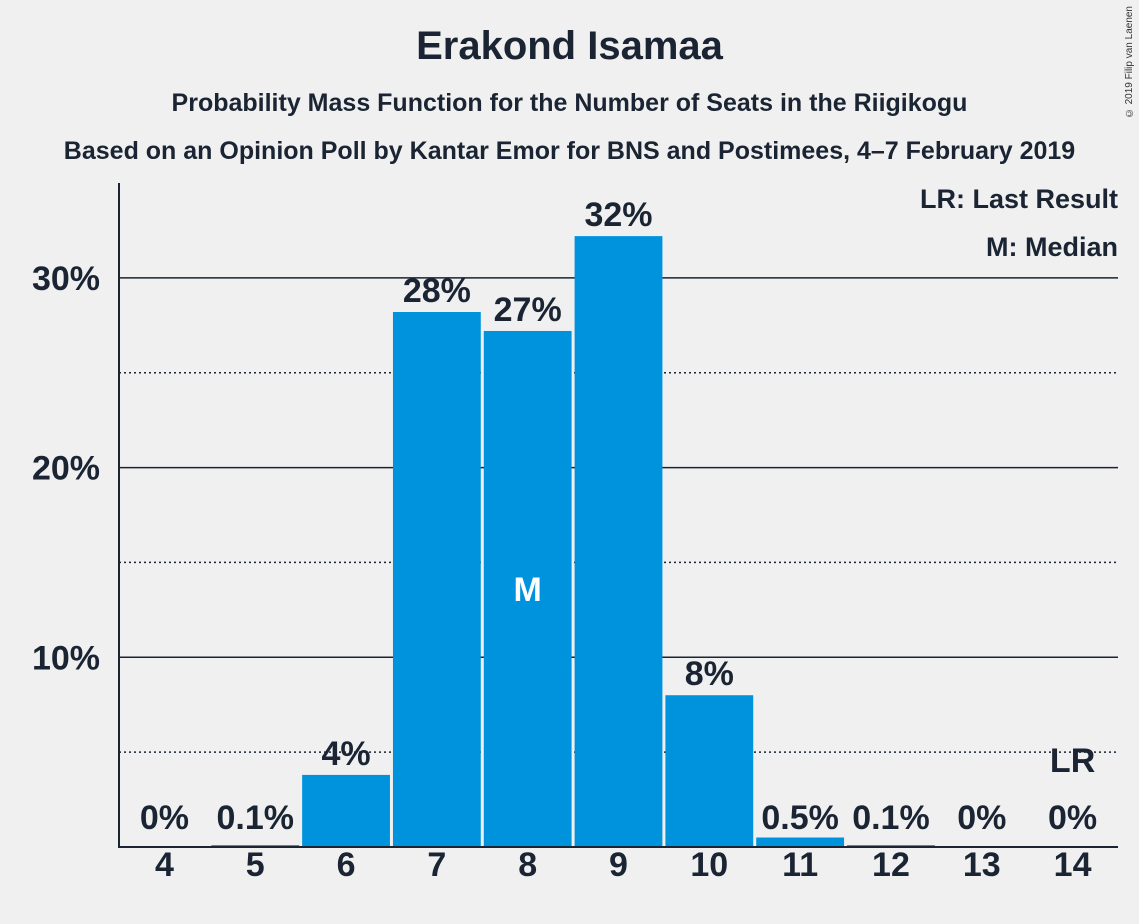 Image resolution: width=1139 pixels, height=924 pixels. Describe the element at coordinates (345, 754) in the screenshot. I see `bar-value-label: 4%` at that location.